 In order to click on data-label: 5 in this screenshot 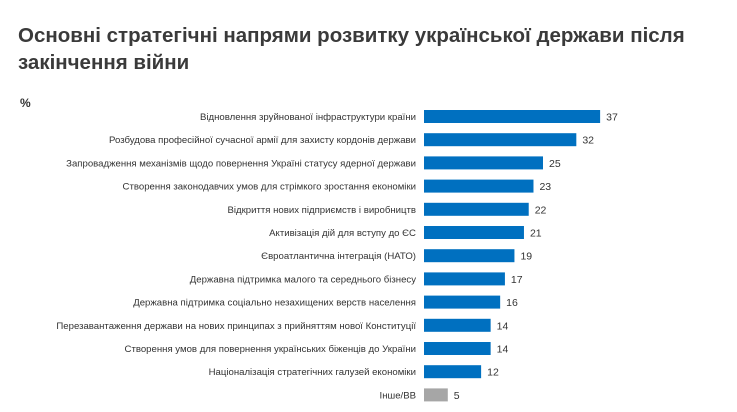, I will do `click(457, 396)`.